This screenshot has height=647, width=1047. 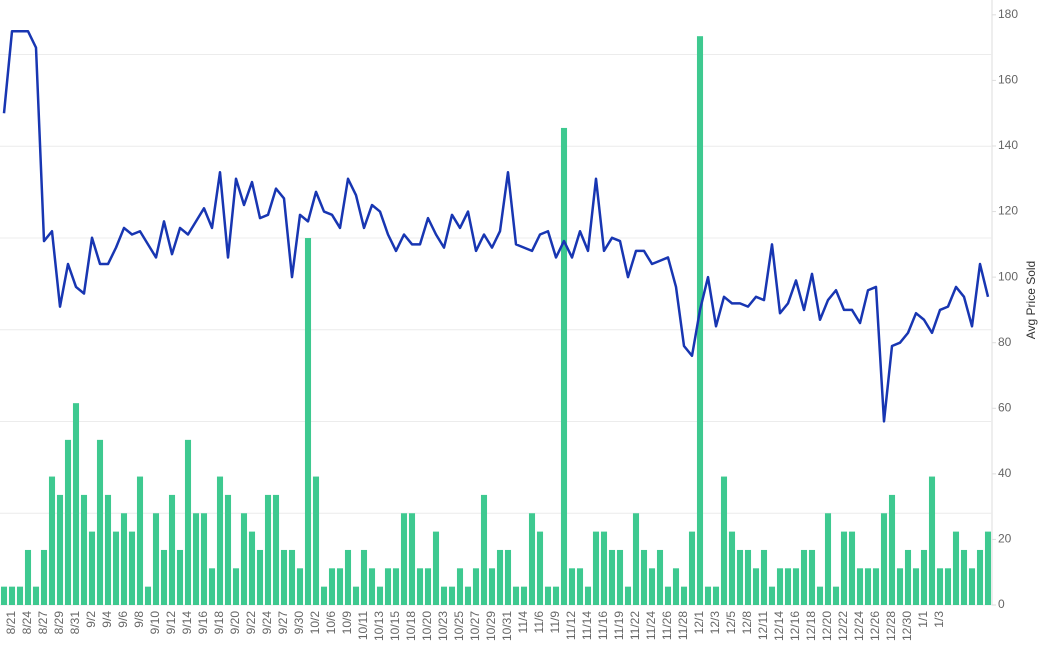 What do you see at coordinates (107, 619) in the screenshot?
I see `x-tick-label: 9/4` at bounding box center [107, 619].